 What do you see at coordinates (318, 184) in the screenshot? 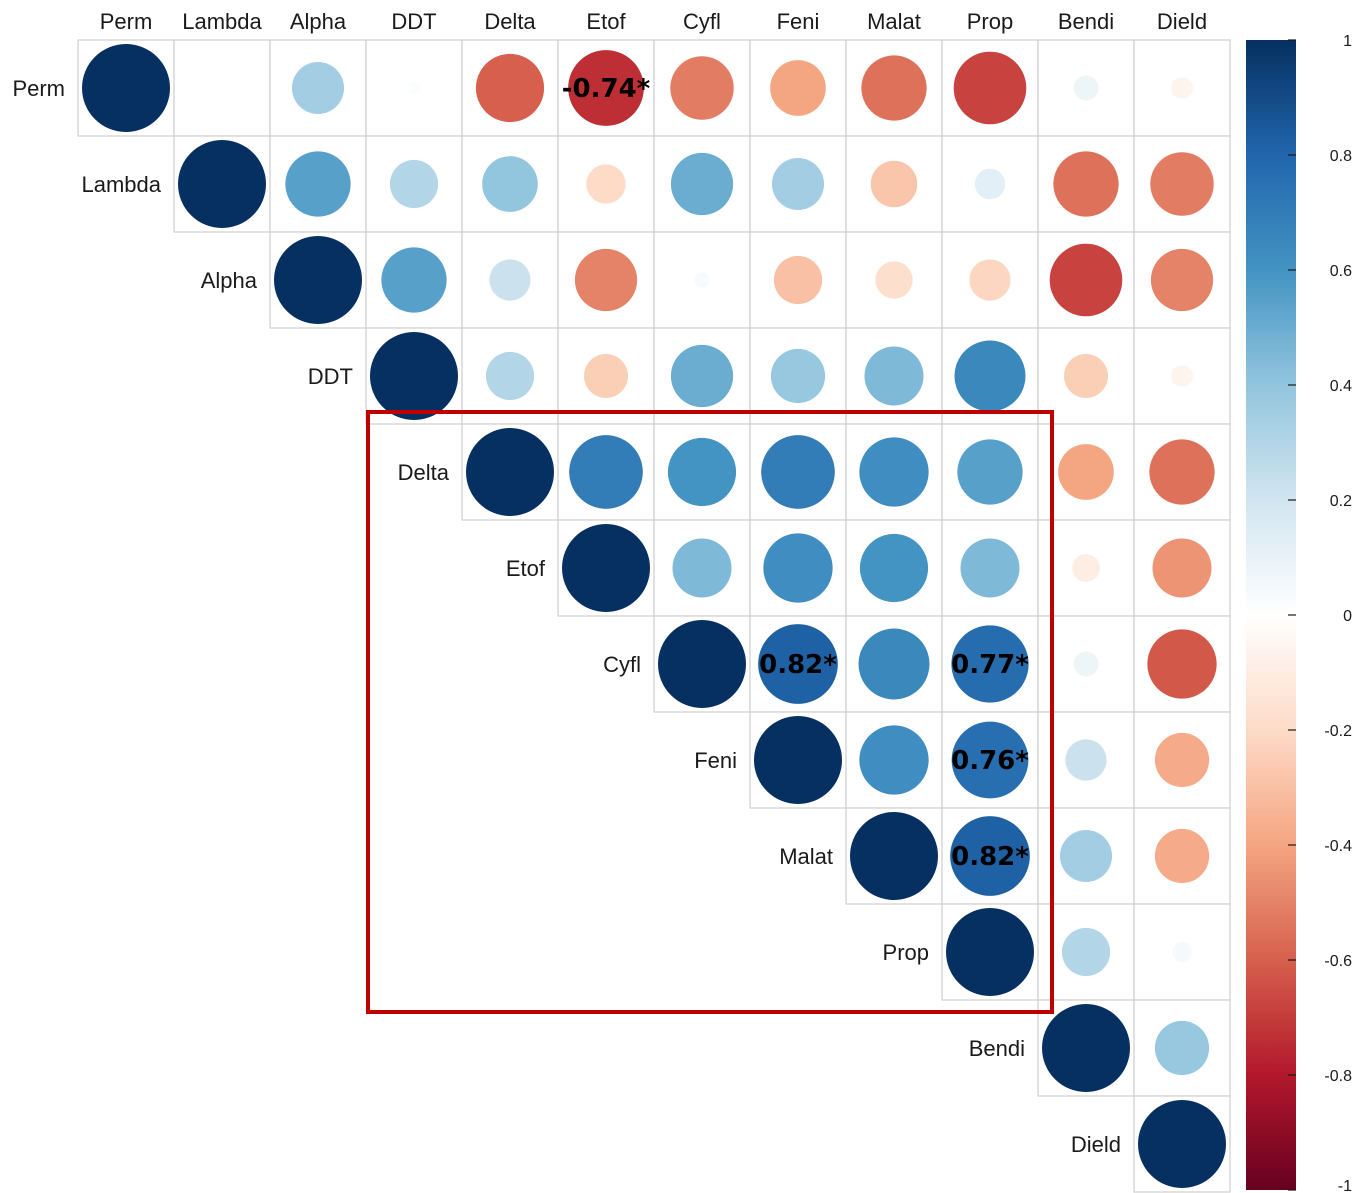
I see `correlation-circle-lambda-alpha` at bounding box center [318, 184].